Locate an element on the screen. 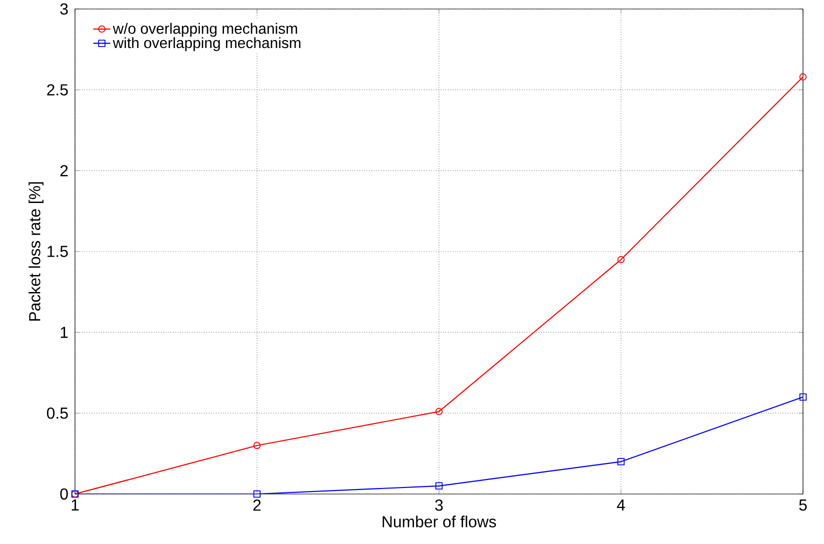 Image resolution: width=824 pixels, height=544 pixels. y-tick-label: 1 is located at coordinates (64, 332).